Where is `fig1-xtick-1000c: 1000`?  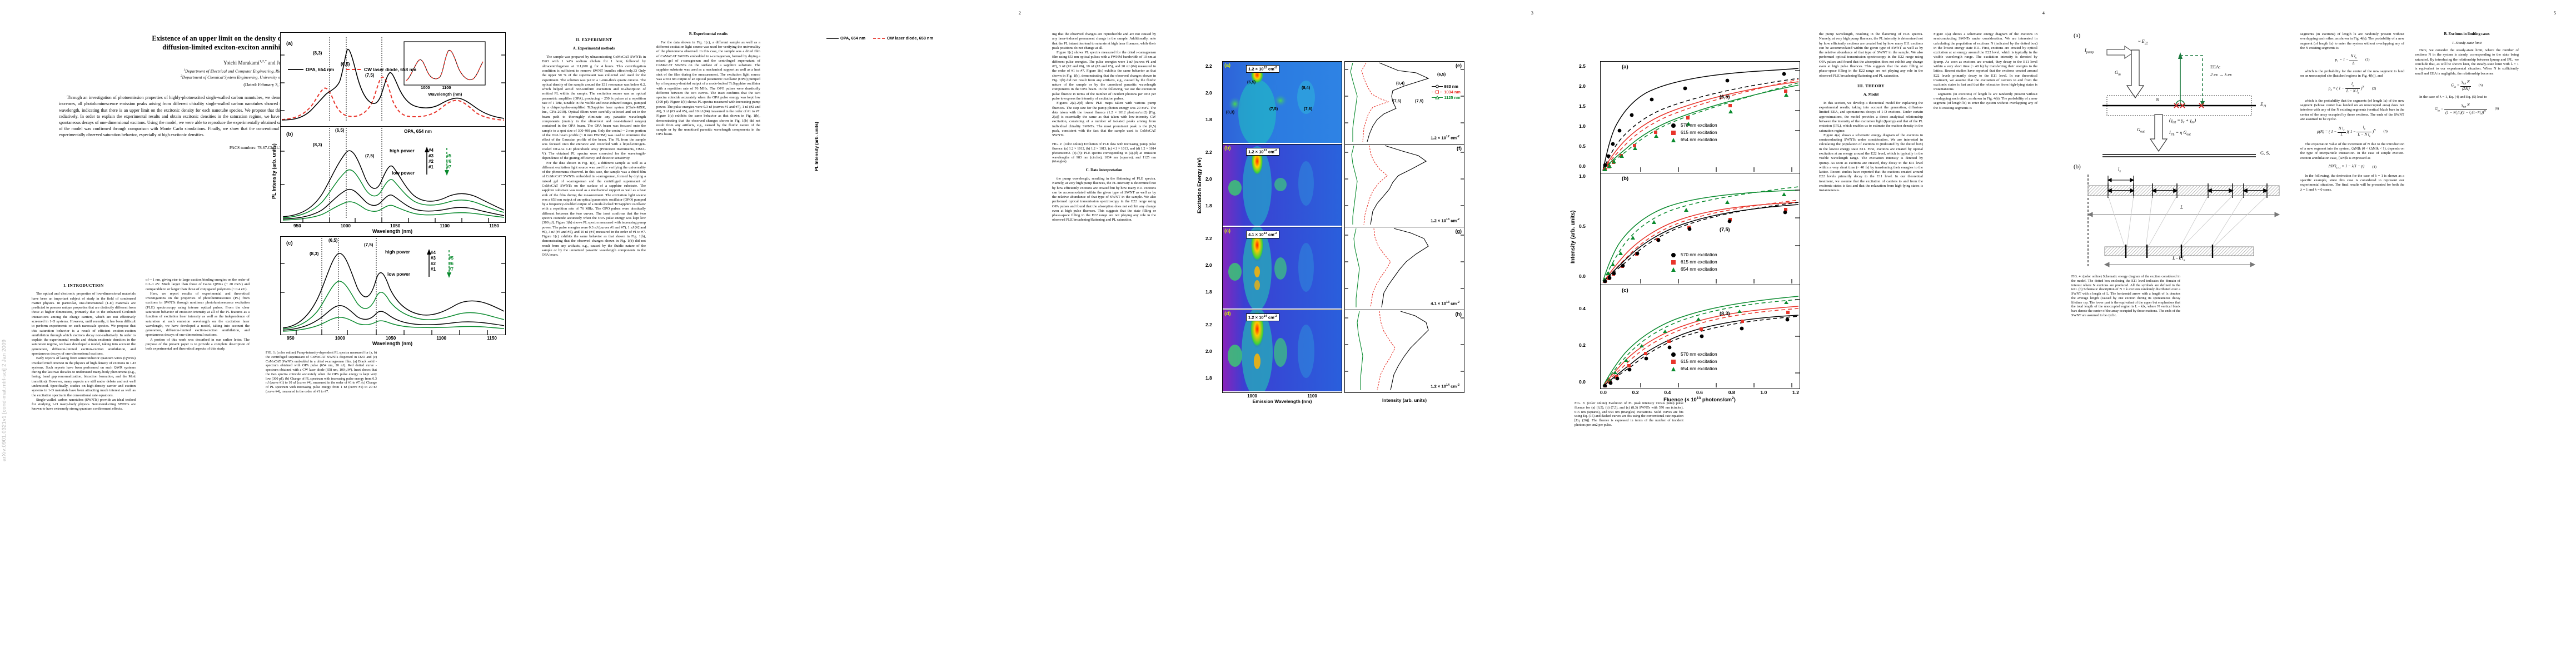
fig1-xtick-1000c: 1000 is located at coordinates (340, 338).